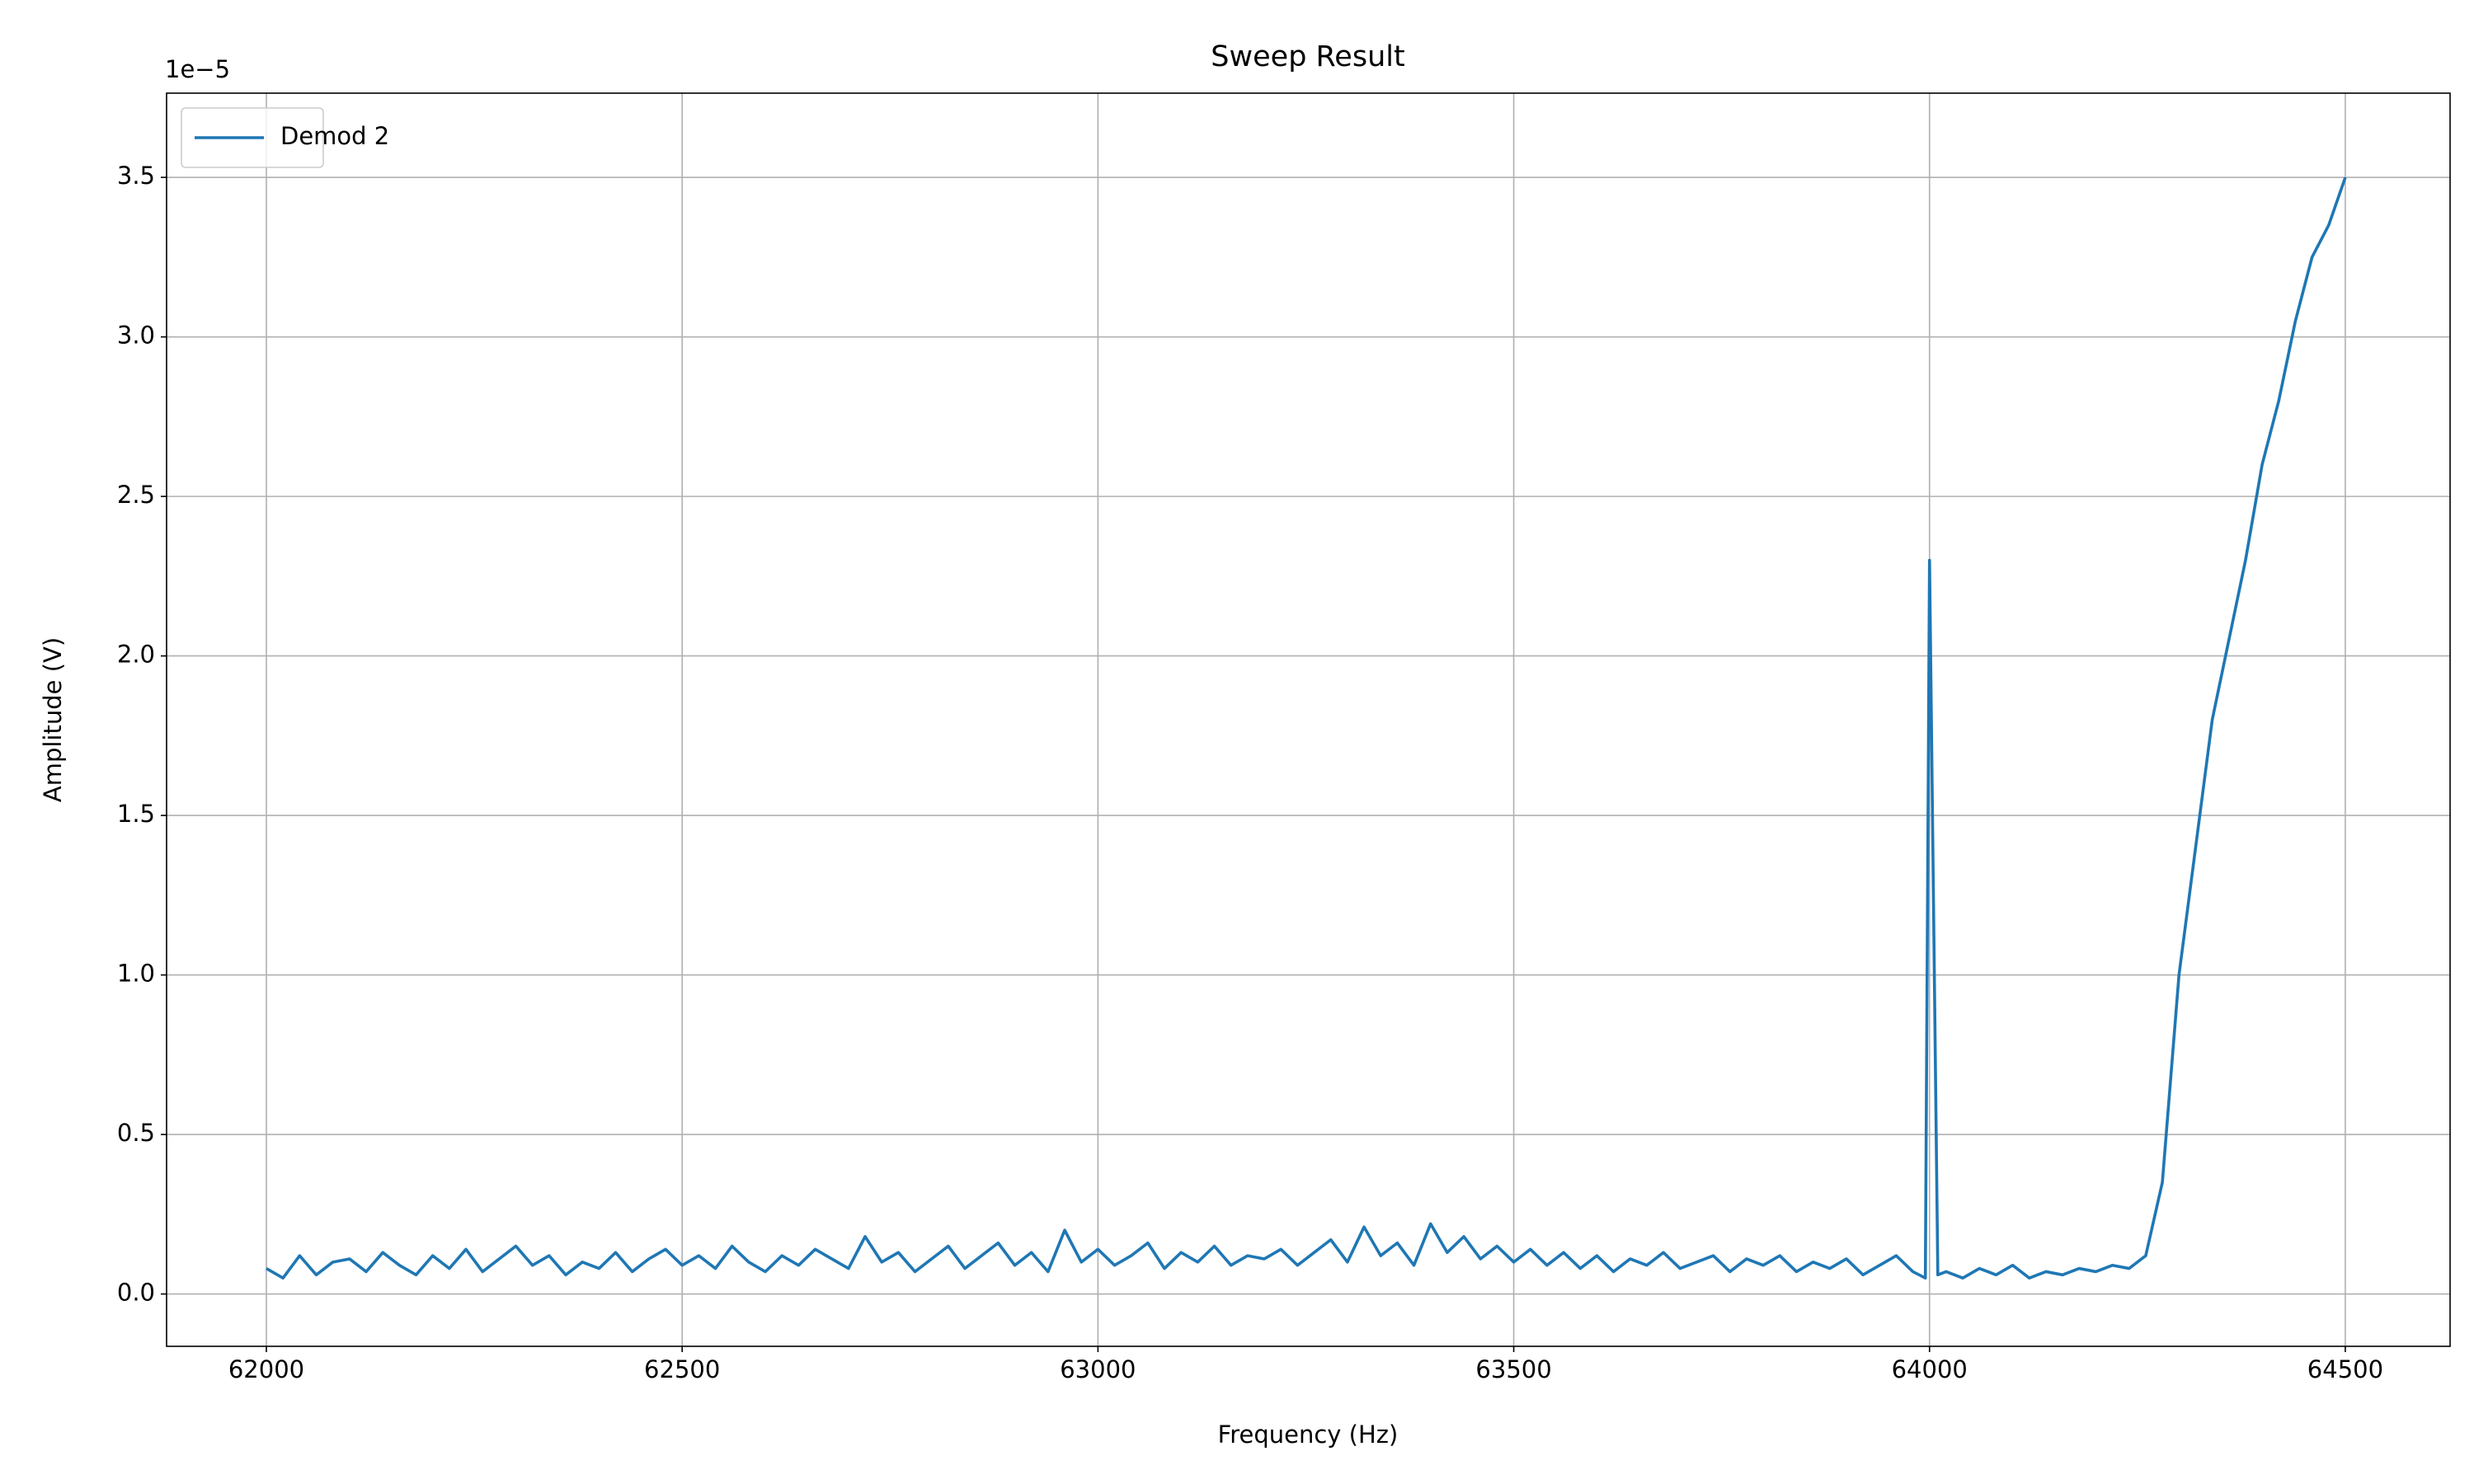 This screenshot has height=1484, width=2474. Describe the element at coordinates (136, 974) in the screenshot. I see `y-tick-label: 1.0` at that location.